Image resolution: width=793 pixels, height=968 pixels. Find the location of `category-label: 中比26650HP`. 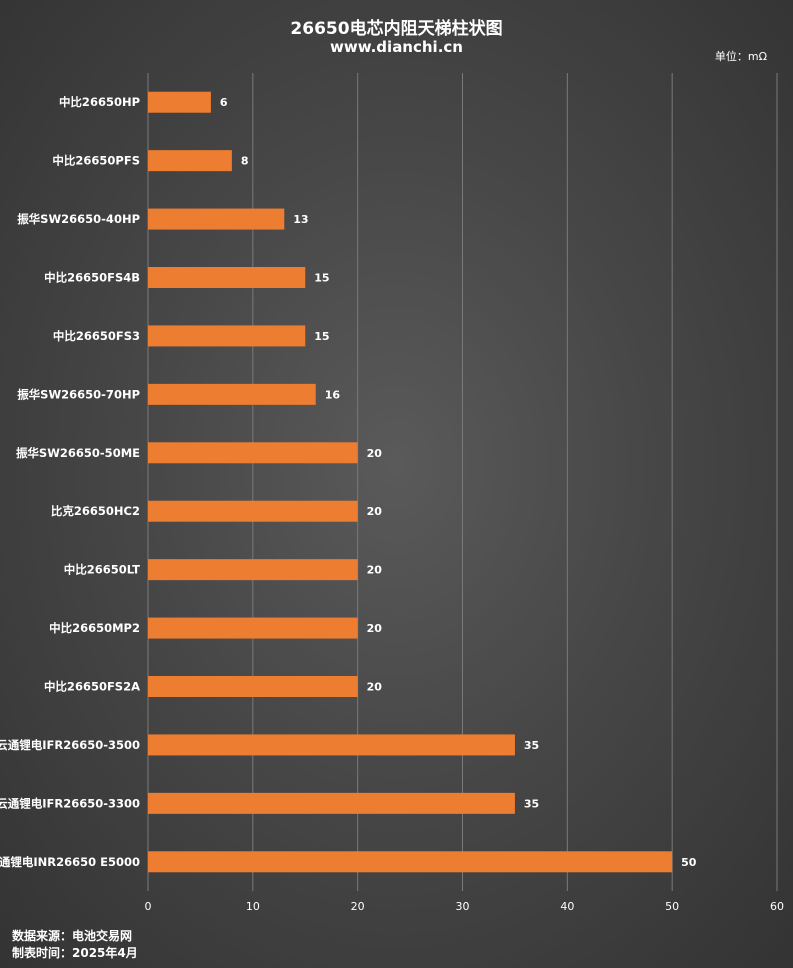

category-label: 中比26650HP is located at coordinates (99, 102).